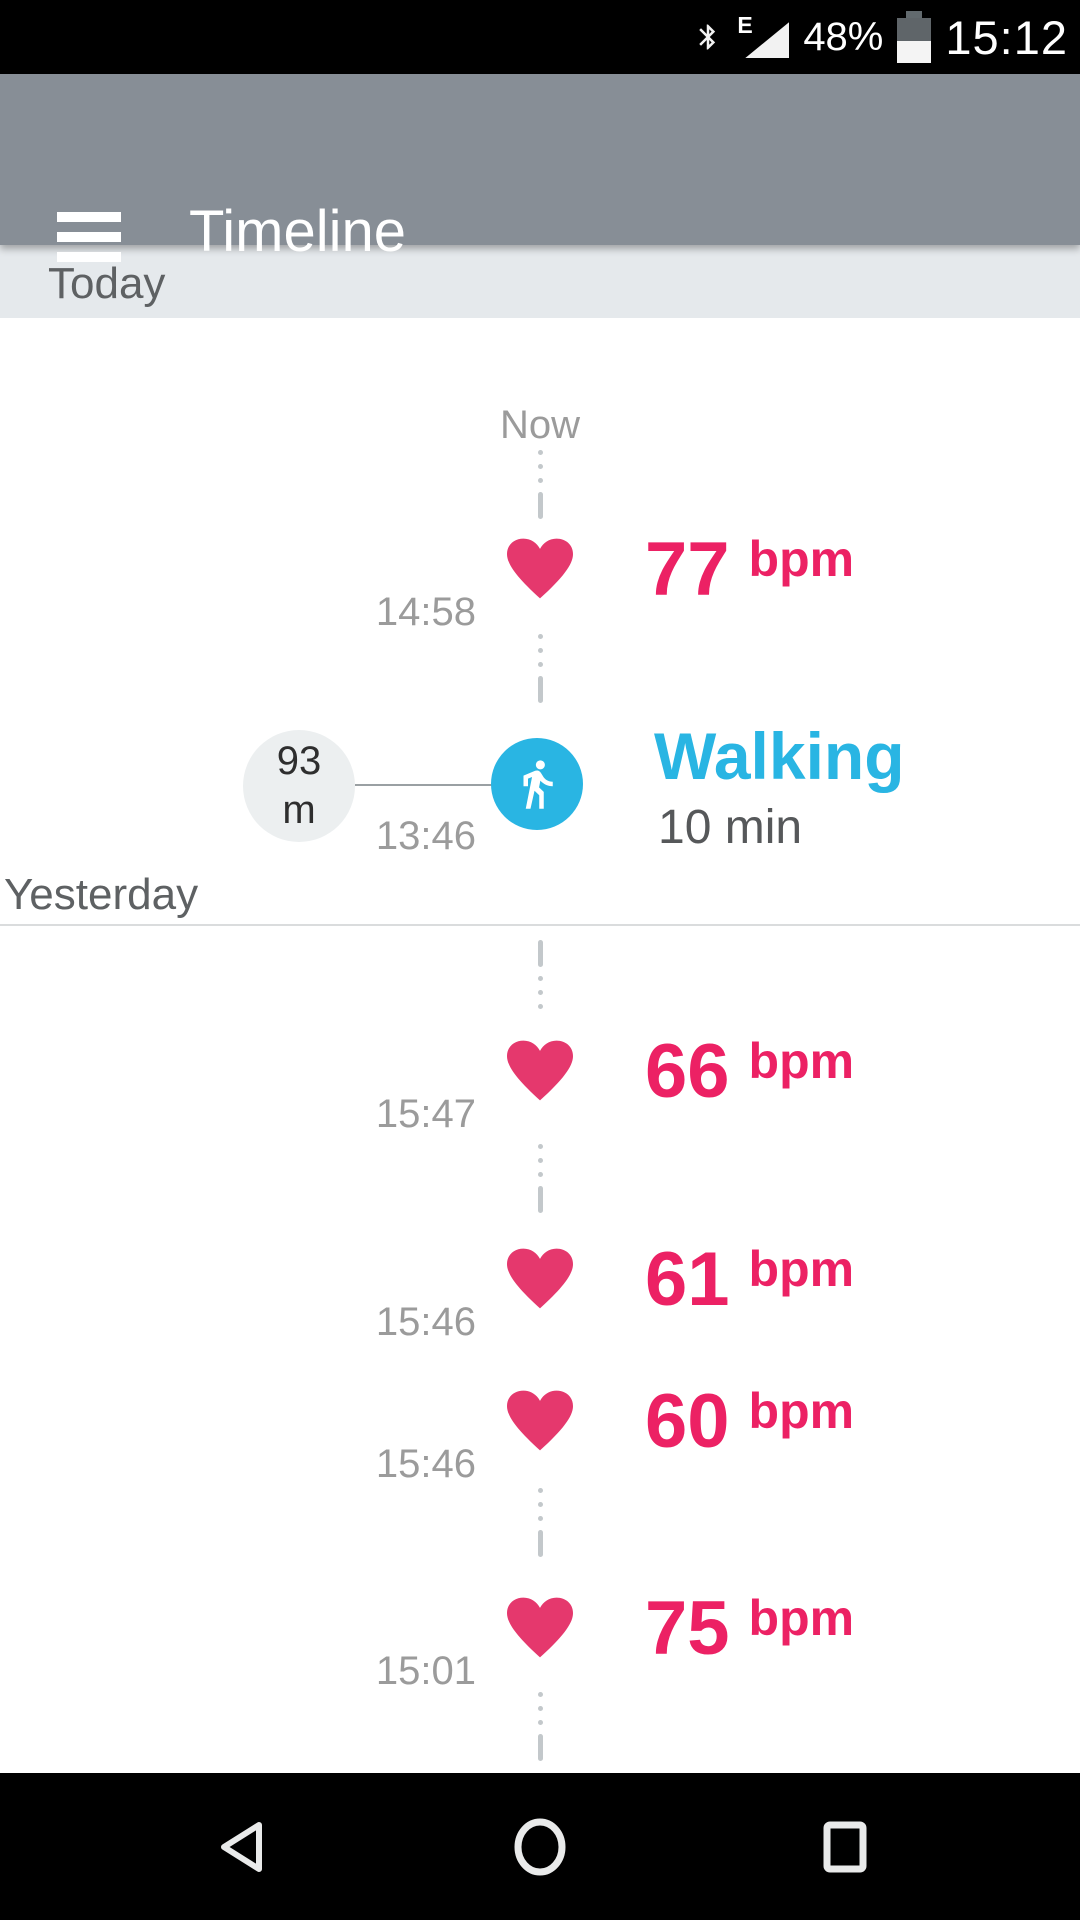 This screenshot has height=1920, width=1080. I want to click on bluetooth-icon, so click(708, 37).